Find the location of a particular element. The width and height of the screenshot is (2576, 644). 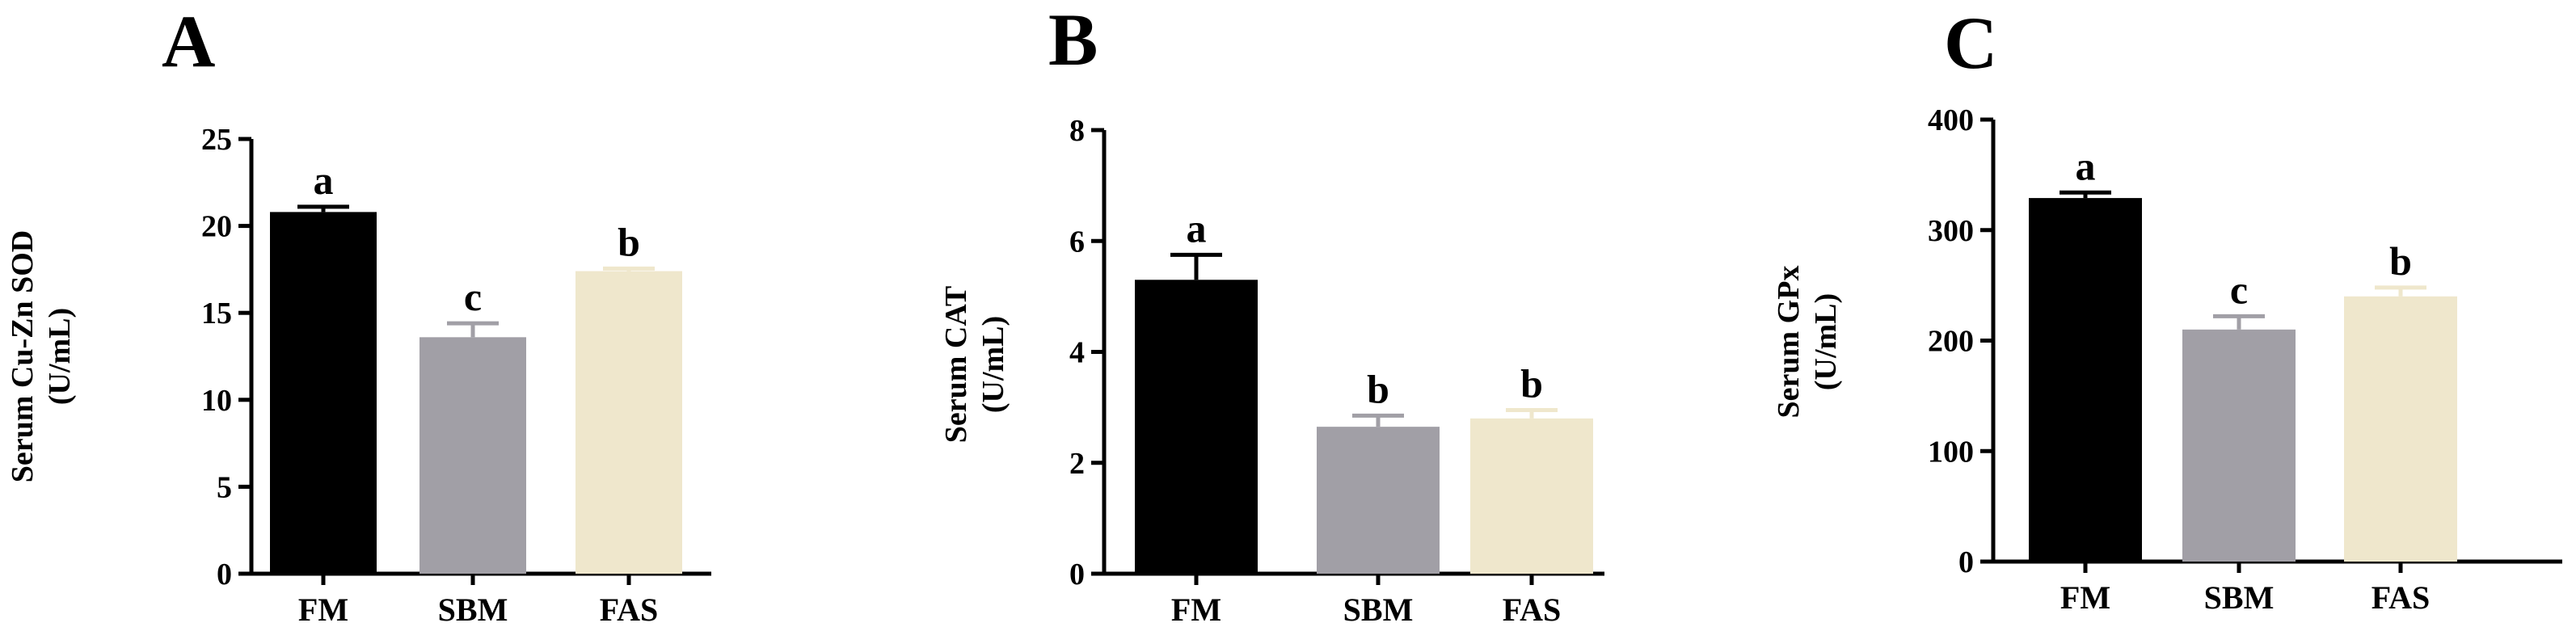

y-axis-label-line: Serum Cu-Zn SOD is located at coordinates (23, 356).